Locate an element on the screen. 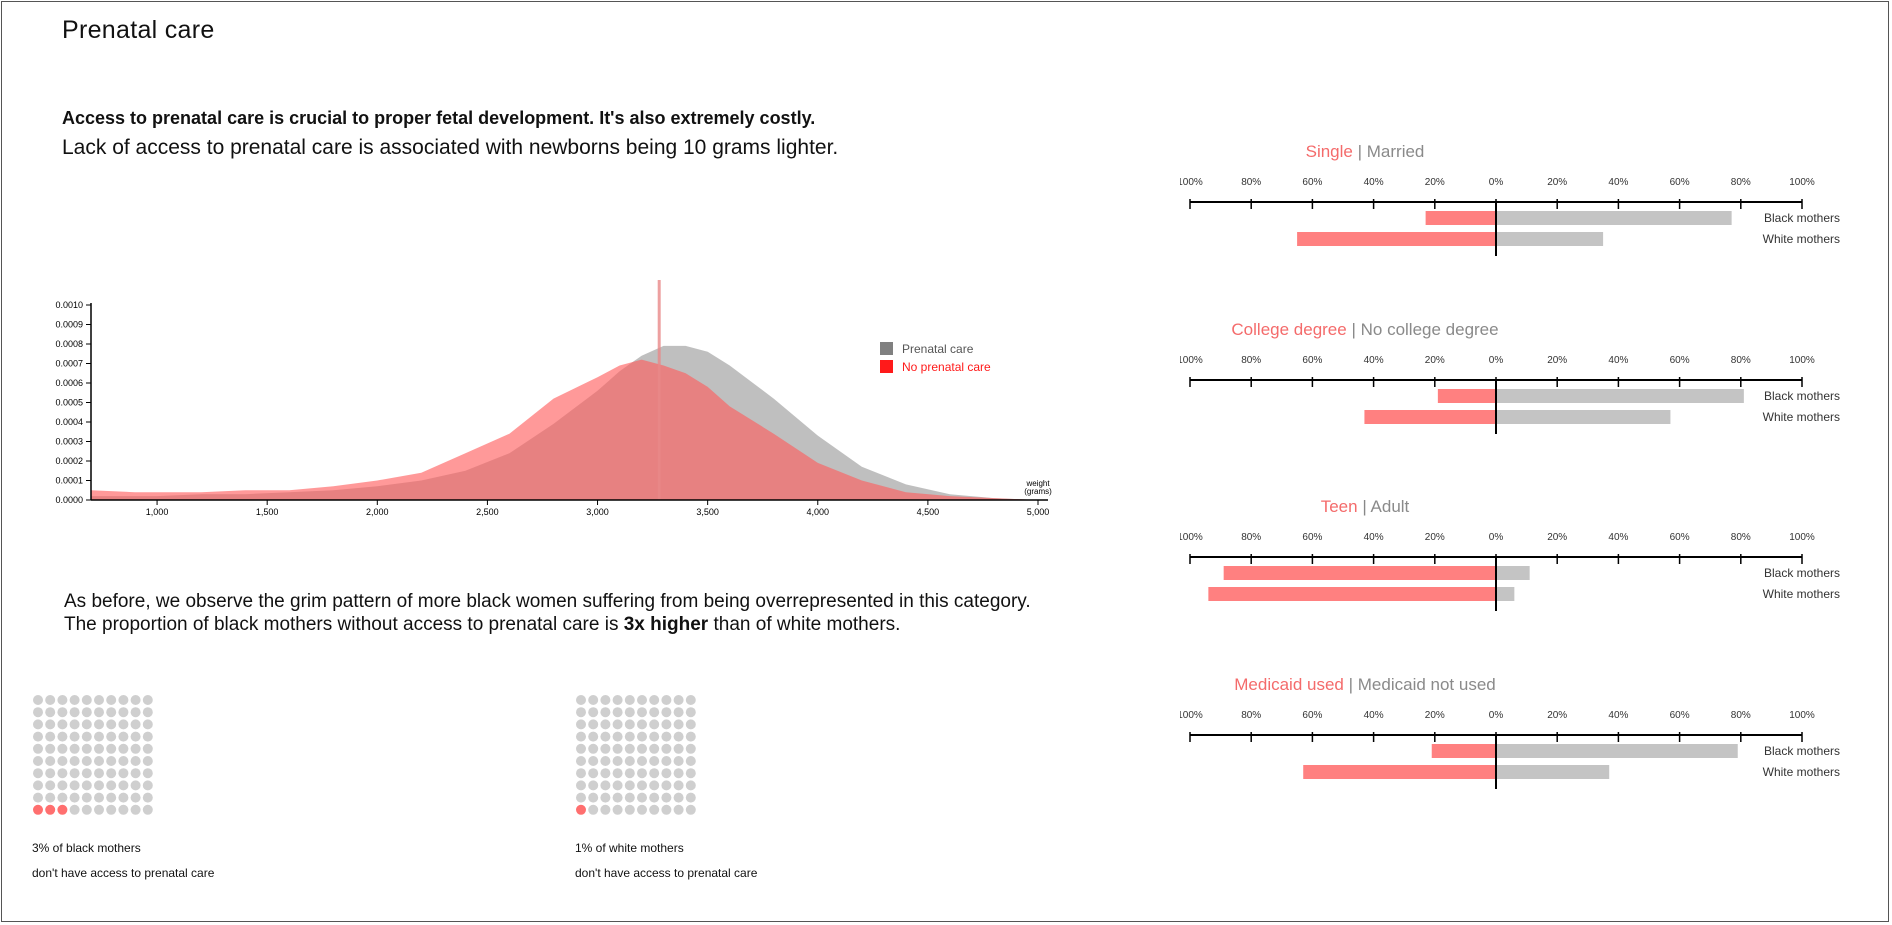 This screenshot has height=925, width=1892. tick-label: 40% is located at coordinates (1374, 537).